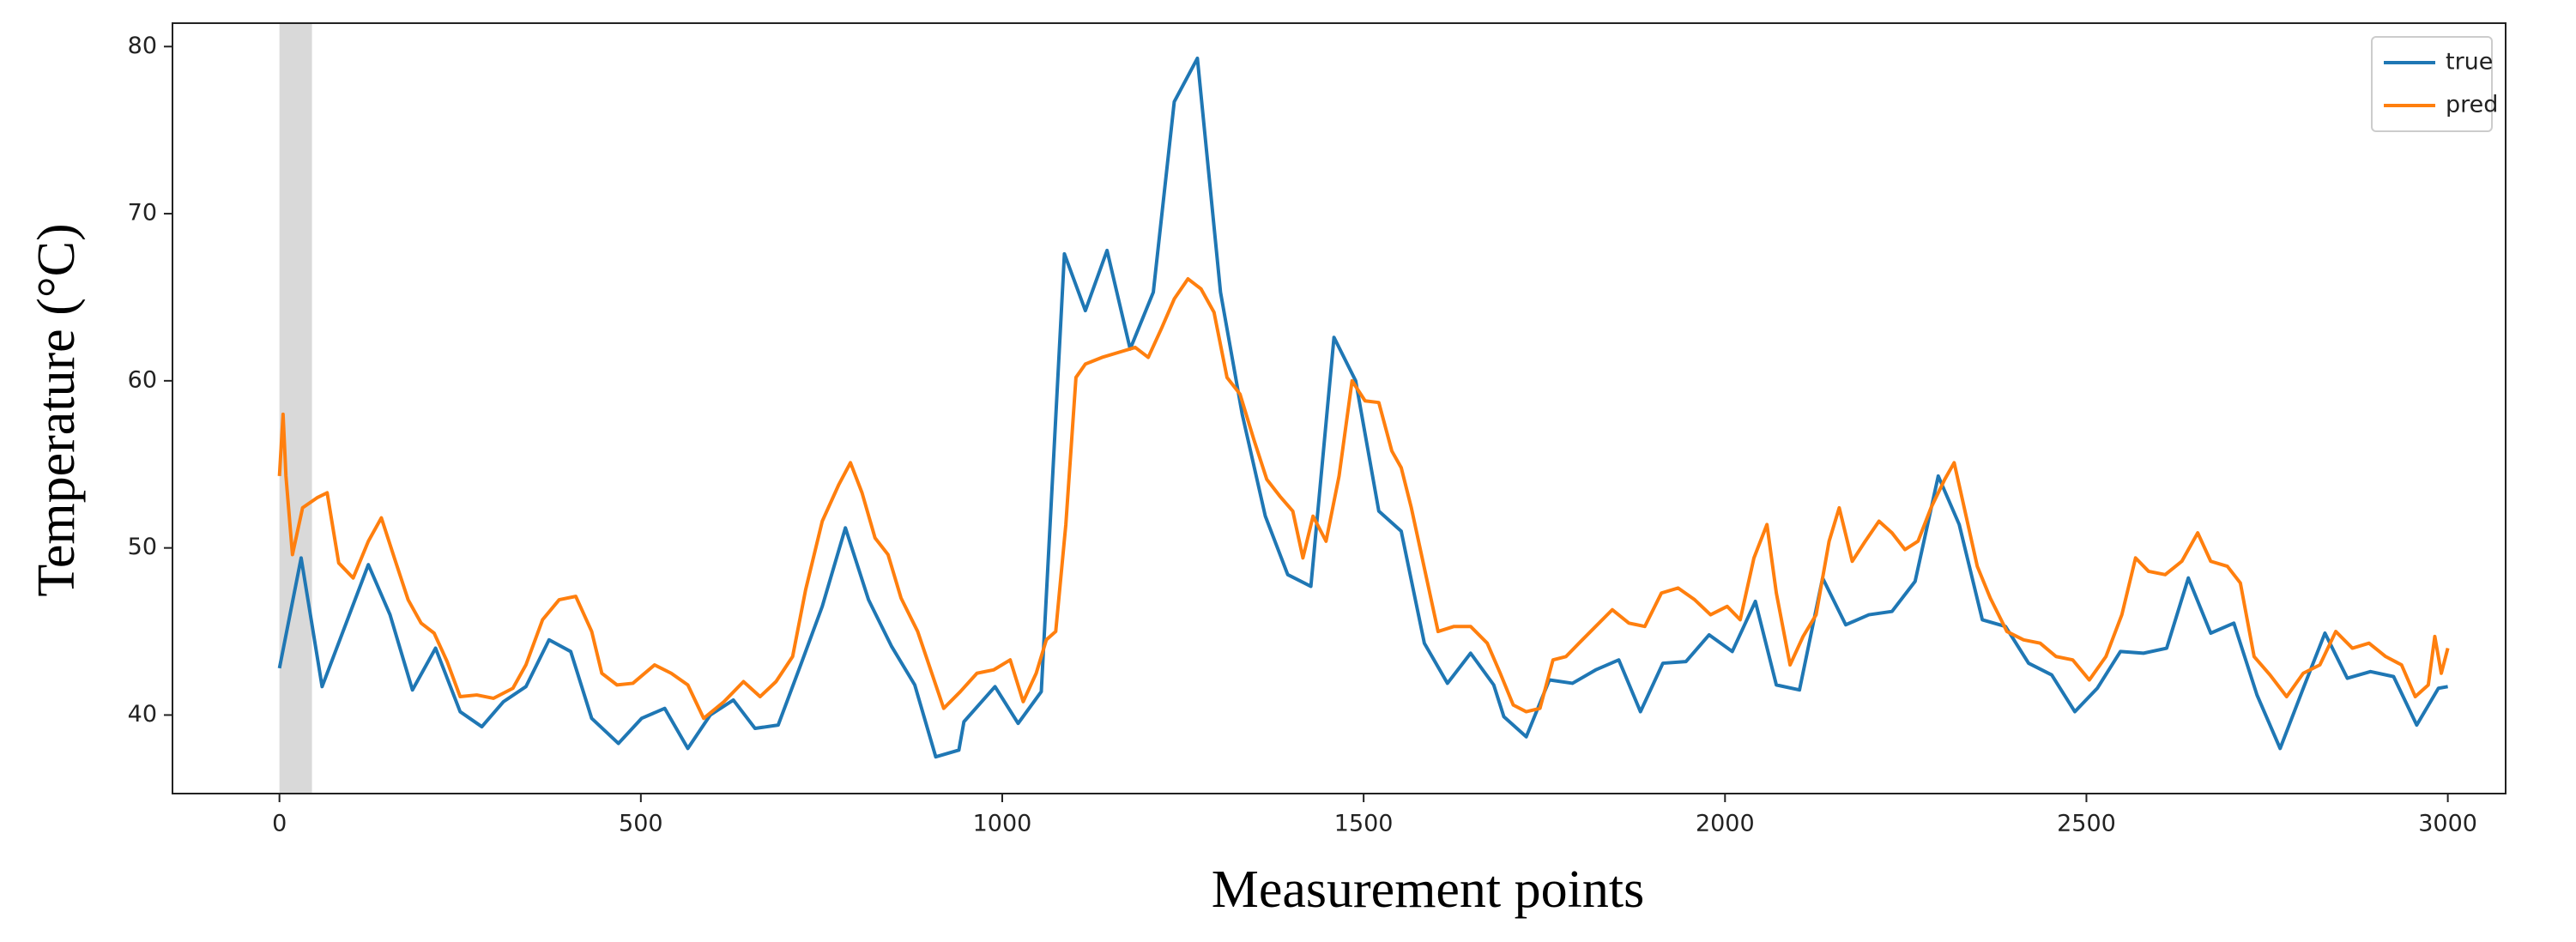 Image resolution: width=2576 pixels, height=942 pixels. Describe the element at coordinates (142, 379) in the screenshot. I see `y-tick-label: 60` at that location.